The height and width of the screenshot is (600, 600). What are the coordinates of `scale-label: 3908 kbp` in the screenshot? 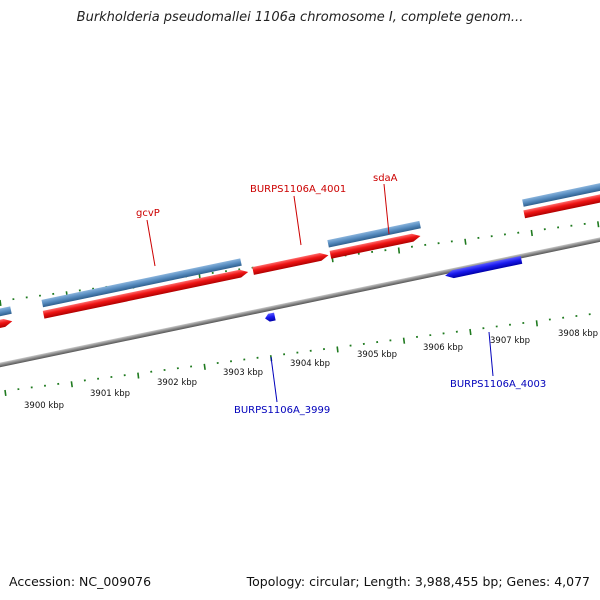 It's located at (578, 334).